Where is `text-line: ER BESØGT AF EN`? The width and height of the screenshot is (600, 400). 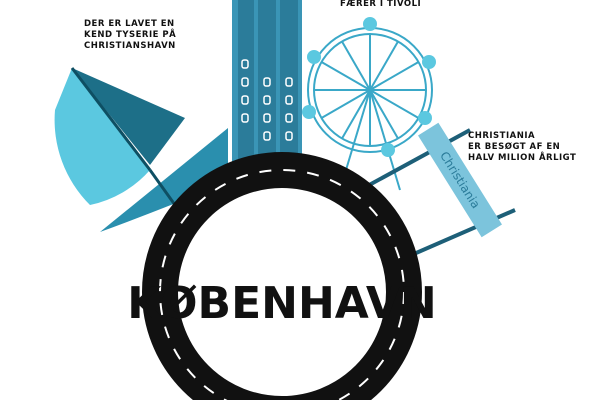
text-line: ER BESØGT AF EN is located at coordinates (514, 146).